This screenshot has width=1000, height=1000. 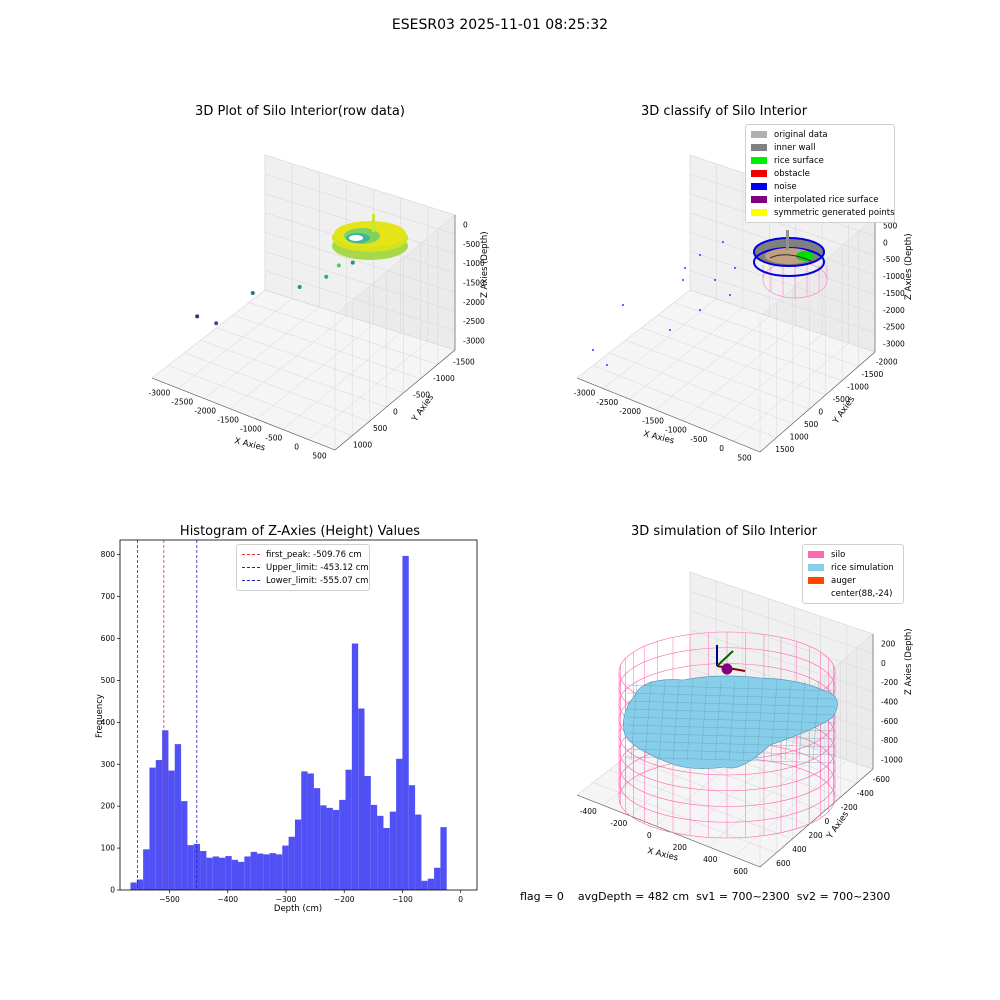 What do you see at coordinates (474, 321) in the screenshot?
I see `z-tick-label: -2500` at bounding box center [474, 321].